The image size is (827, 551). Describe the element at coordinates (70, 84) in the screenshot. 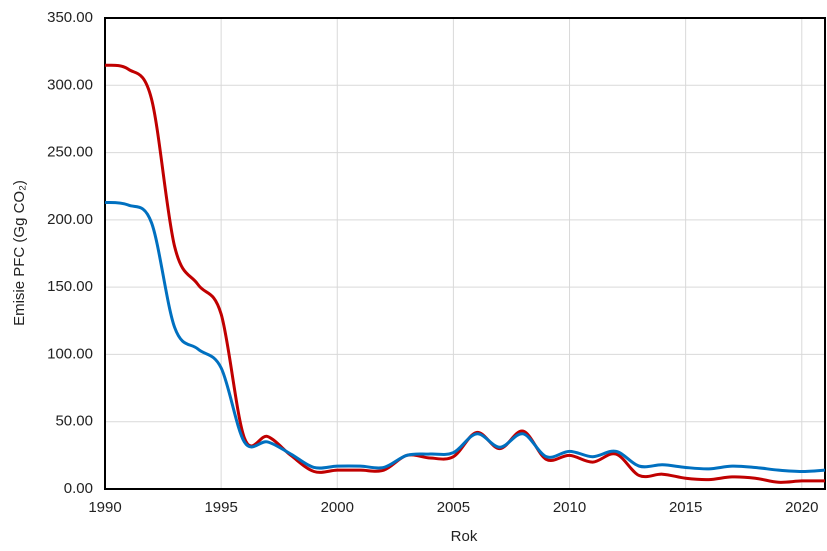

I see `y-tick-label: 300.00` at that location.